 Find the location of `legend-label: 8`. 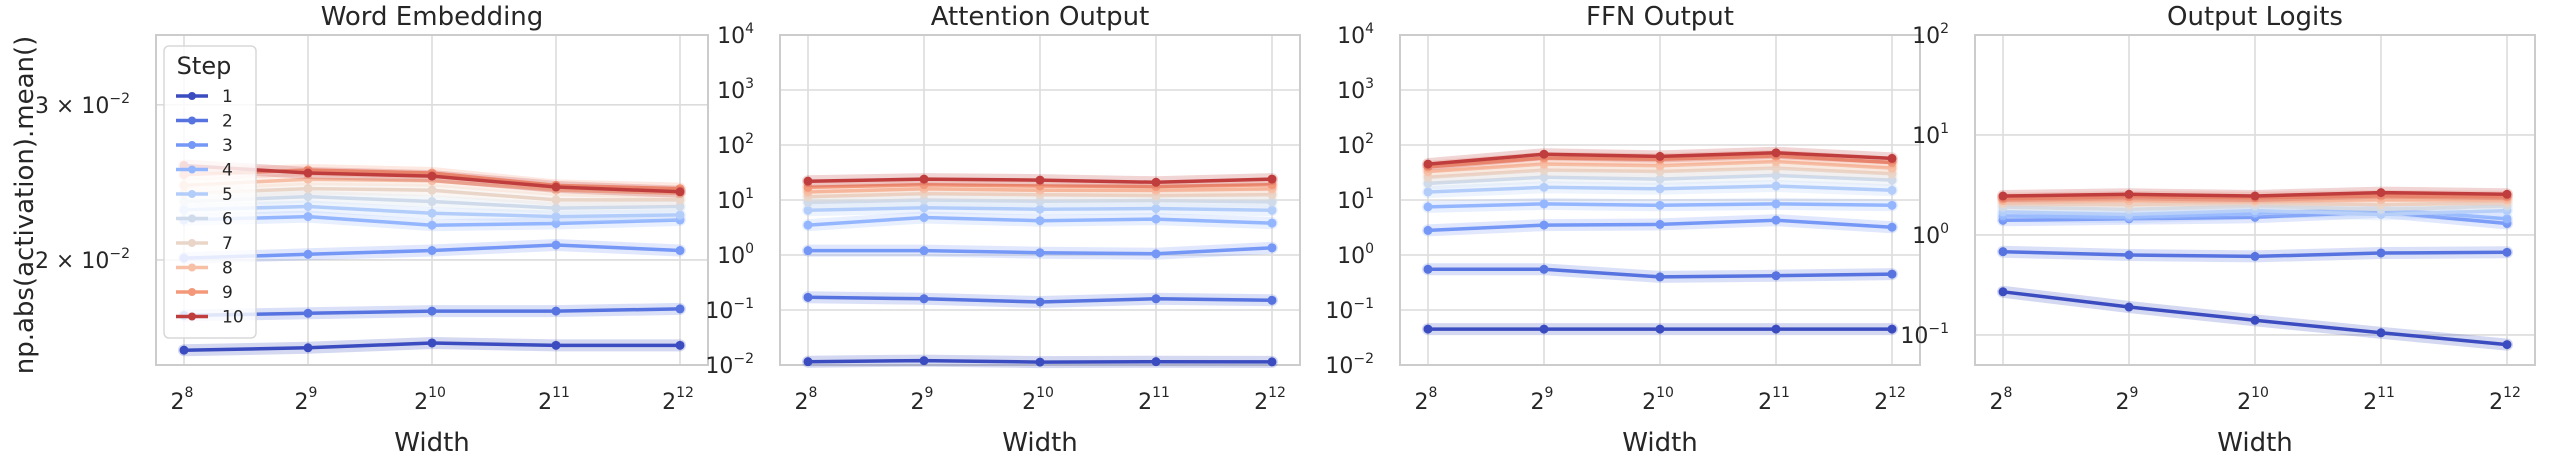

legend-label: 8 is located at coordinates (227, 269).